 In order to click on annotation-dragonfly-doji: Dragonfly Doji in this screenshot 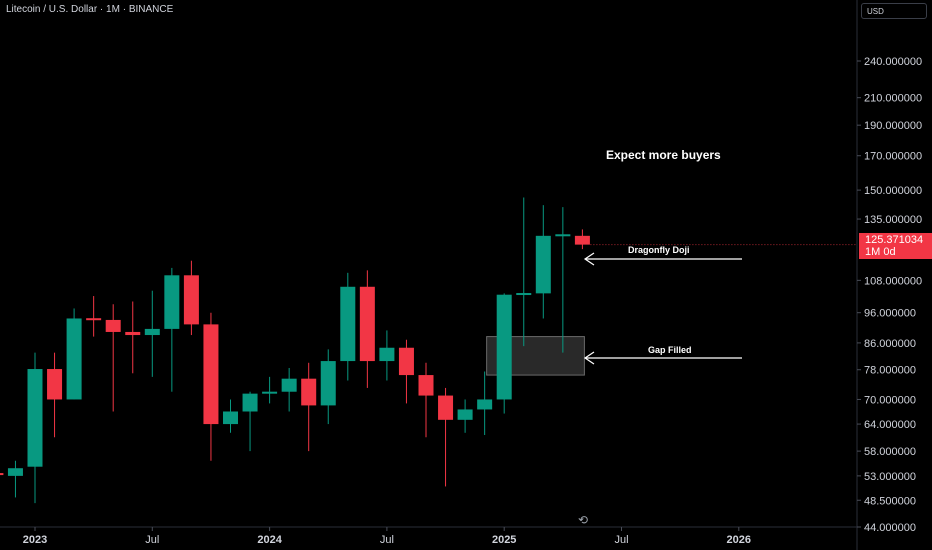, I will do `click(659, 250)`.